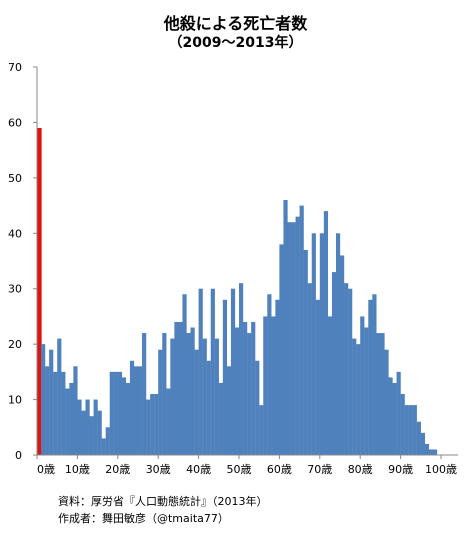 The image size is (471, 535). Describe the element at coordinates (158, 469) in the screenshot. I see `x-tick-label: 30歳` at that location.